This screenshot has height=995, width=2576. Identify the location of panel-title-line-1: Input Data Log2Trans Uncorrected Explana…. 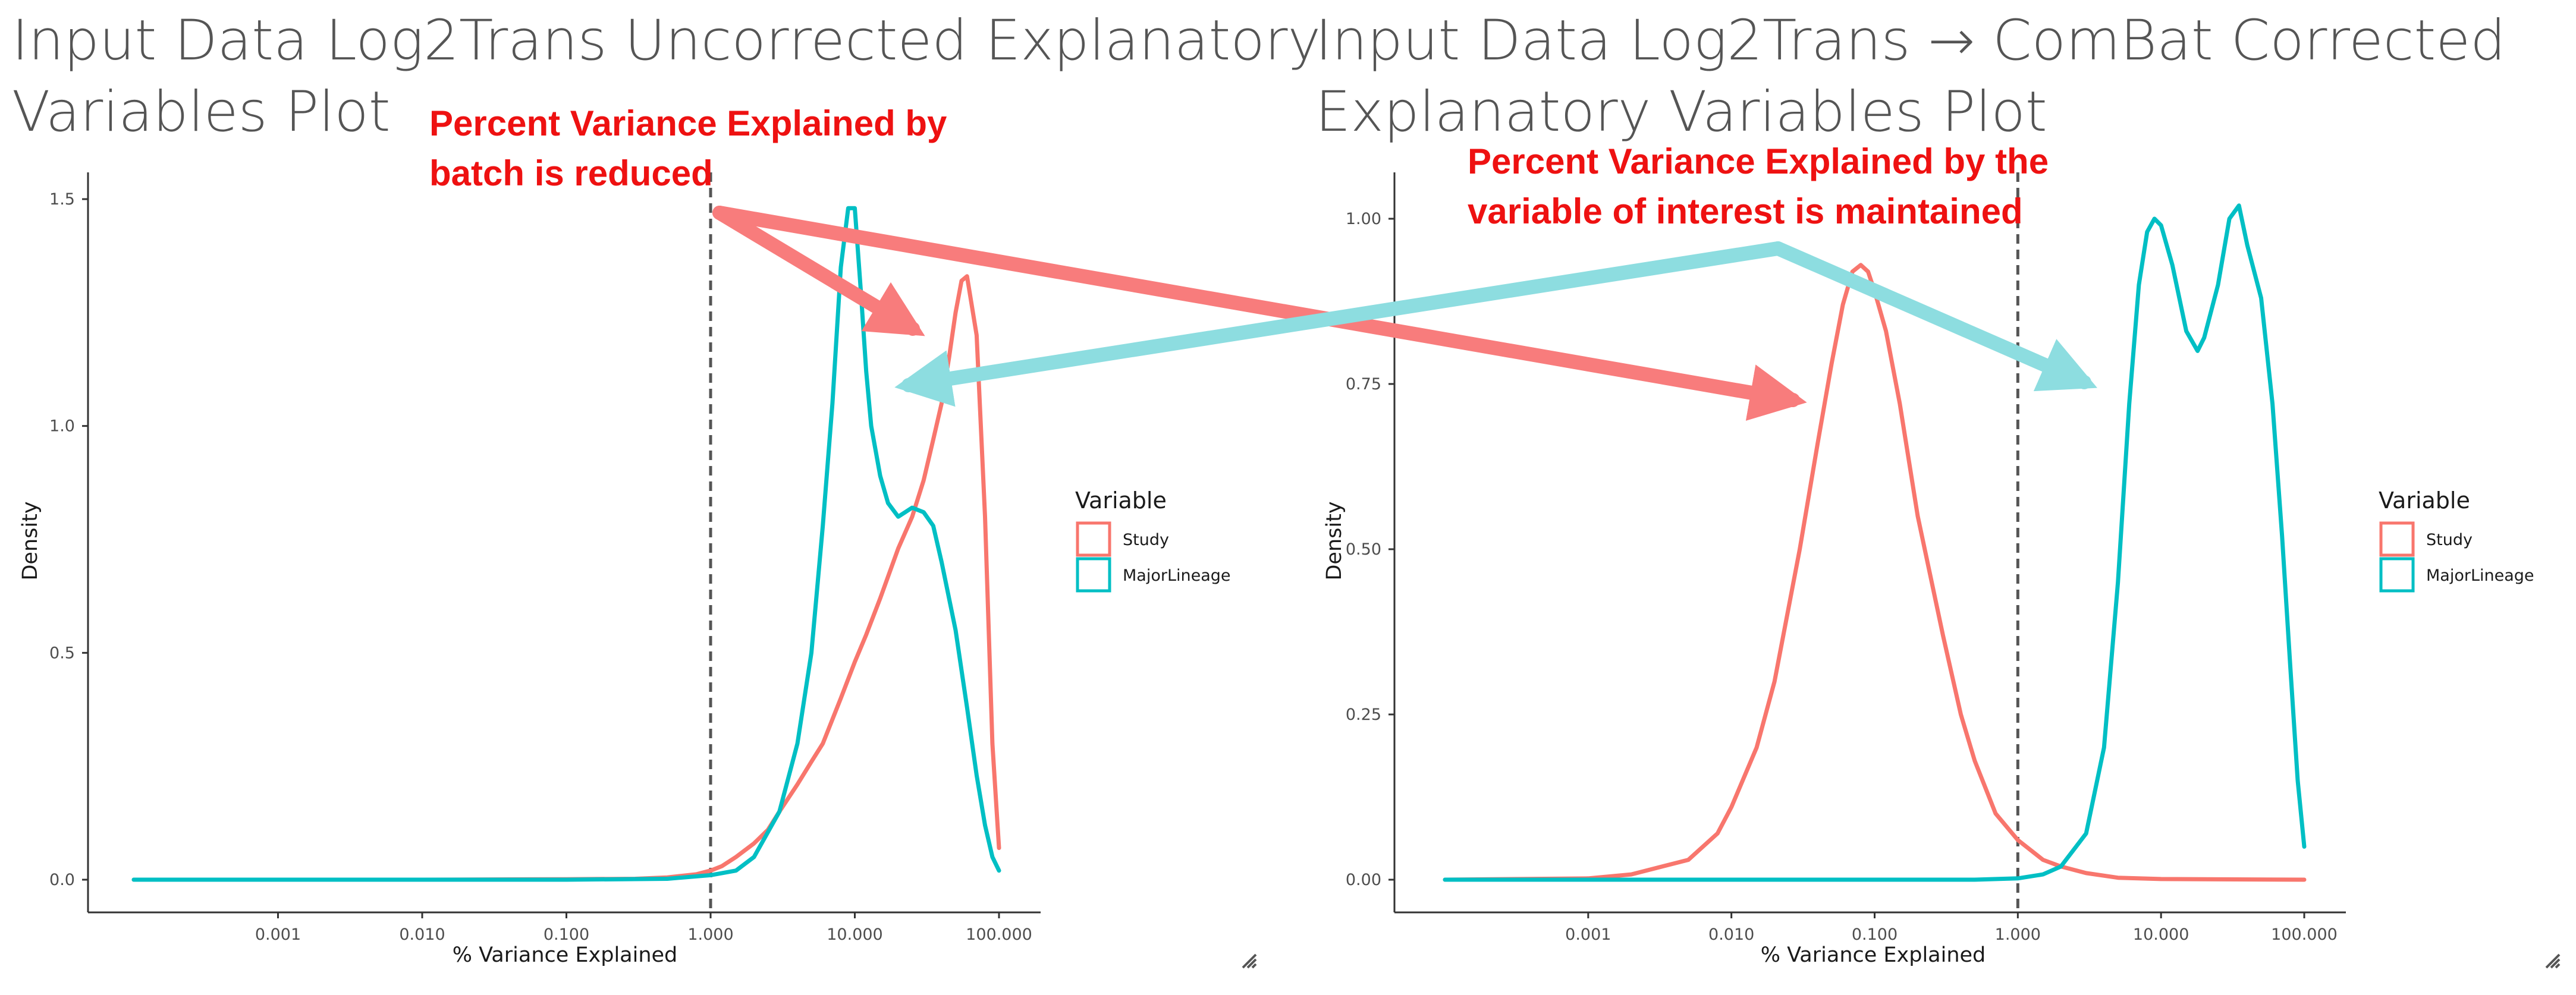
(666, 41).